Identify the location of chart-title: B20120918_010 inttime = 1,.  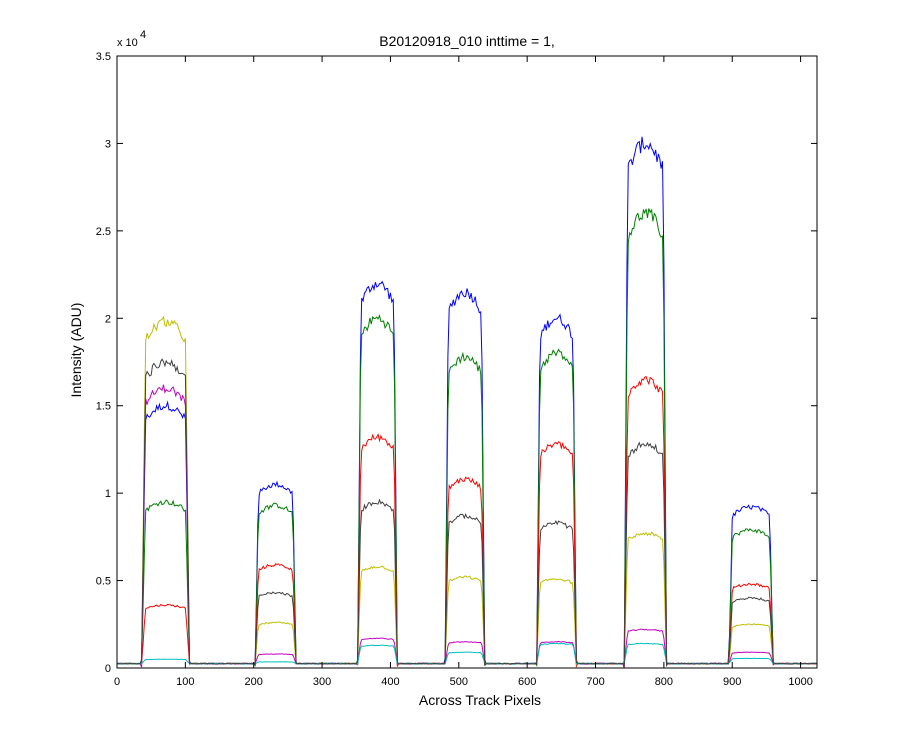
(467, 41).